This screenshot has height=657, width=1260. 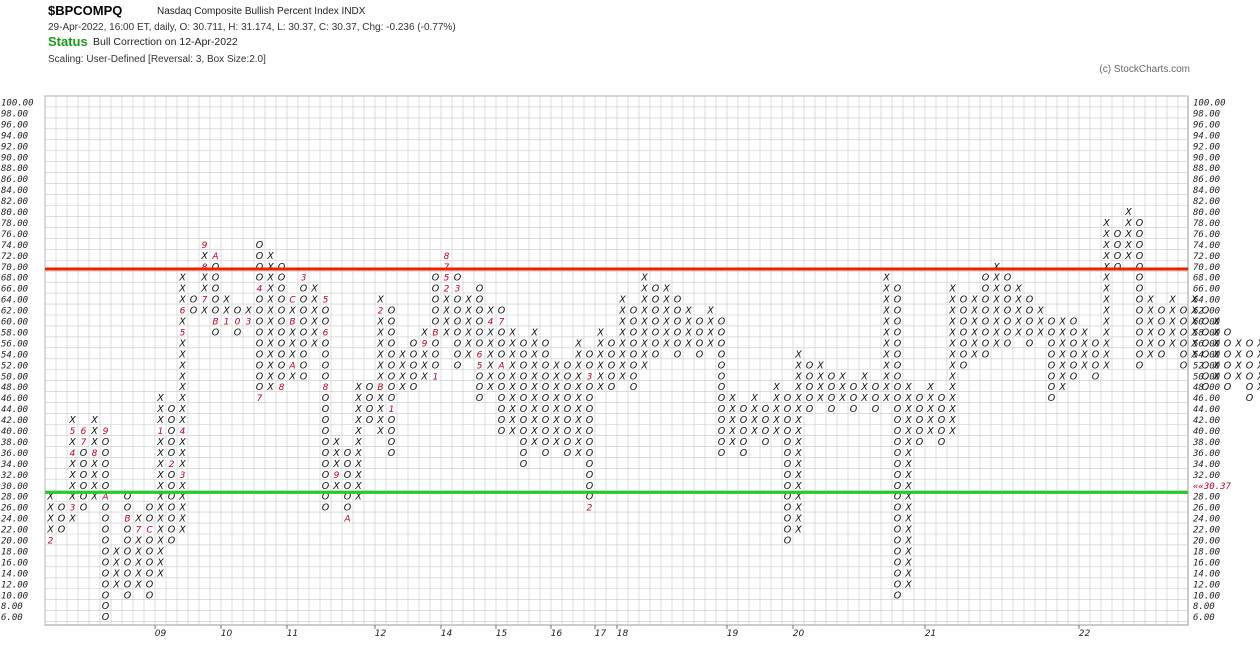 I want to click on x-year-label: 21, so click(x=930, y=634).